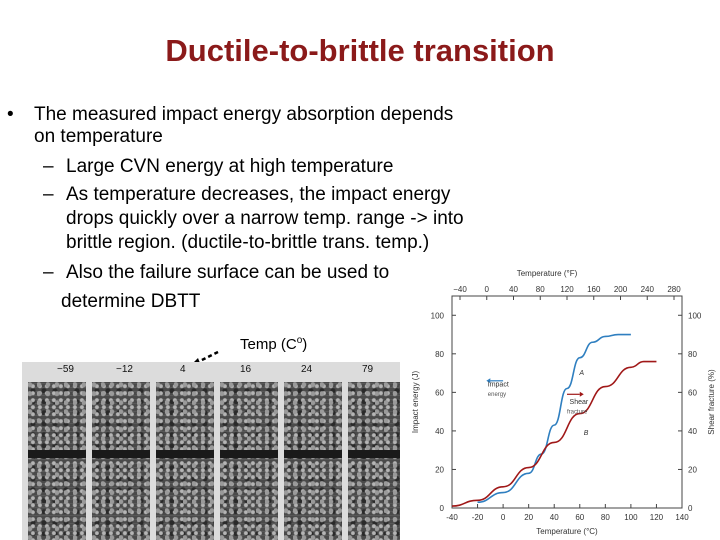 The height and width of the screenshot is (540, 720). I want to click on x-tick-label: 40, so click(554, 517).